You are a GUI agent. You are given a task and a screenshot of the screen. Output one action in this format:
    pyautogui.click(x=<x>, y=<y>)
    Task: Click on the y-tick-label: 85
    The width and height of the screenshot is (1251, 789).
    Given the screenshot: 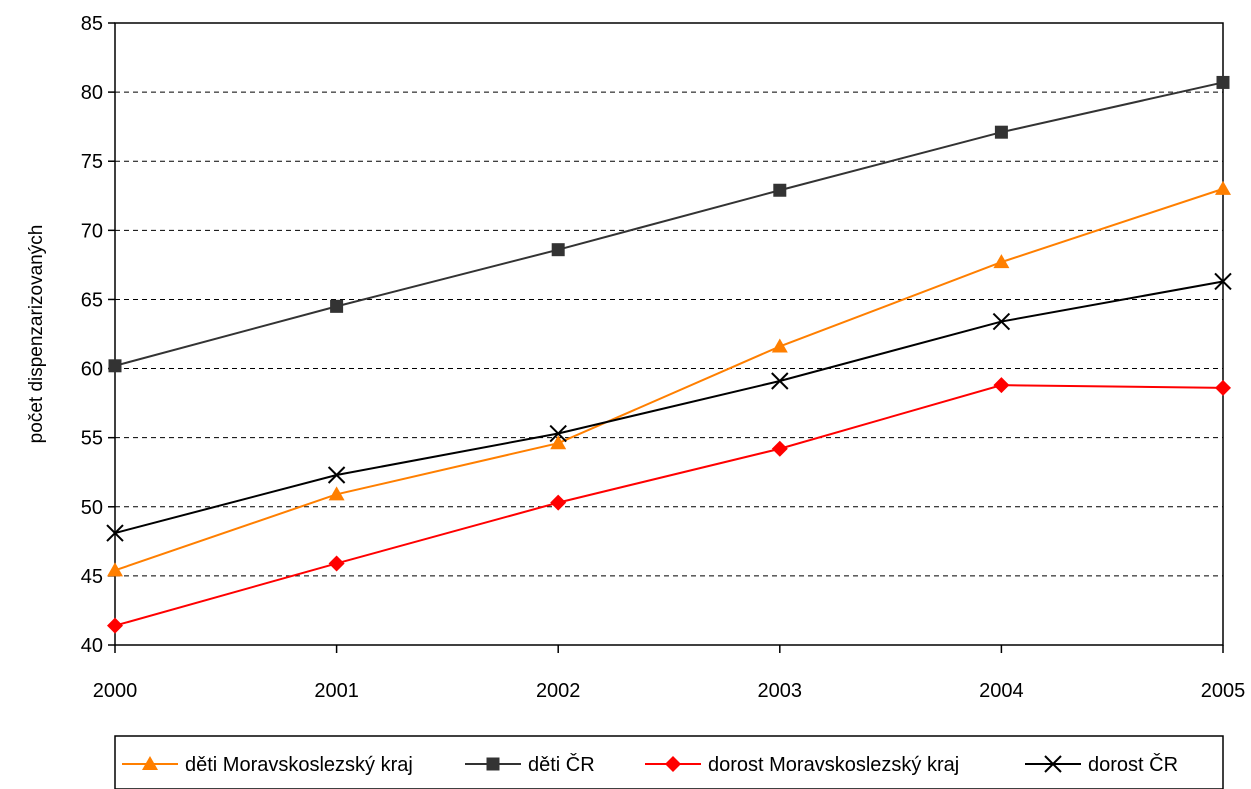 What is the action you would take?
    pyautogui.click(x=92, y=24)
    